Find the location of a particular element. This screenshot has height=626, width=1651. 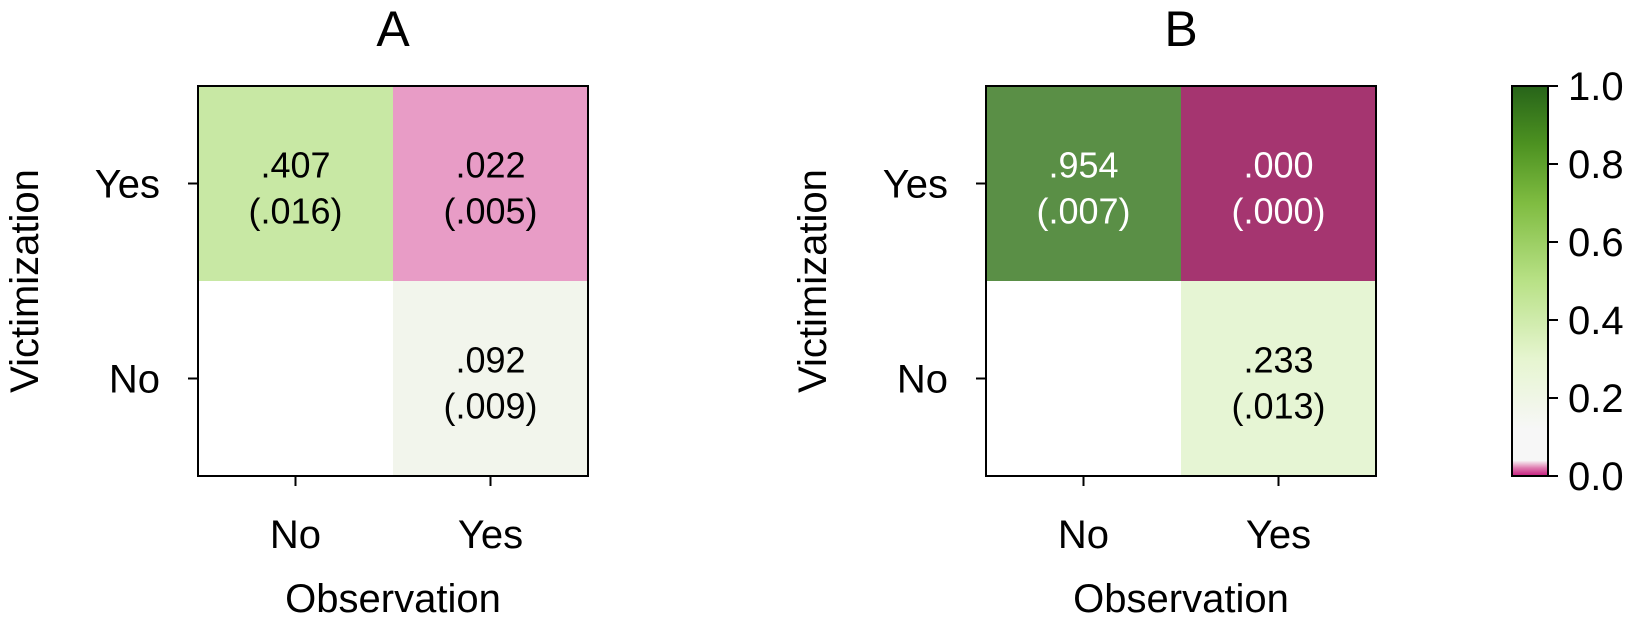

cell-value-label: .000 is located at coordinates (1278, 165).